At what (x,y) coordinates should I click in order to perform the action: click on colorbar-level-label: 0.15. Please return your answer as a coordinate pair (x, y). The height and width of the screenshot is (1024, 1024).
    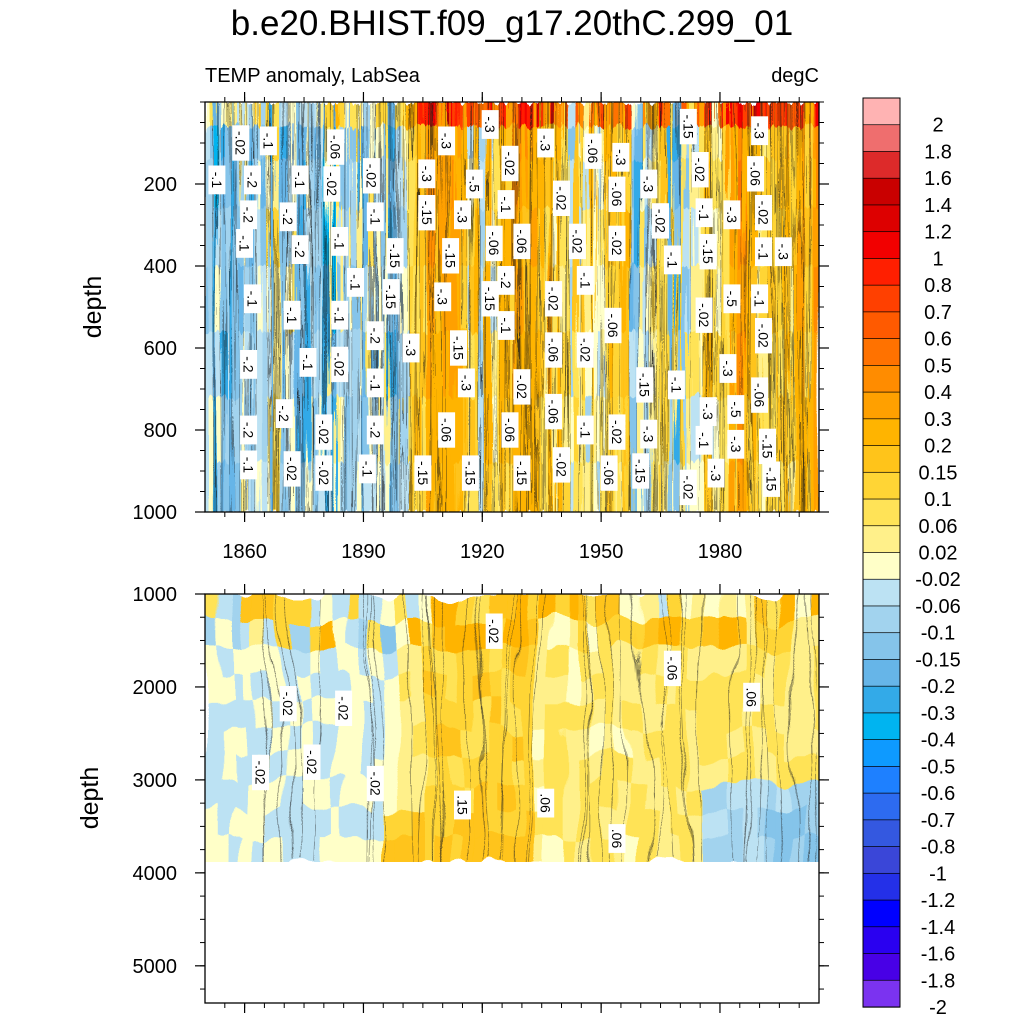
    Looking at the image, I should click on (938, 473).